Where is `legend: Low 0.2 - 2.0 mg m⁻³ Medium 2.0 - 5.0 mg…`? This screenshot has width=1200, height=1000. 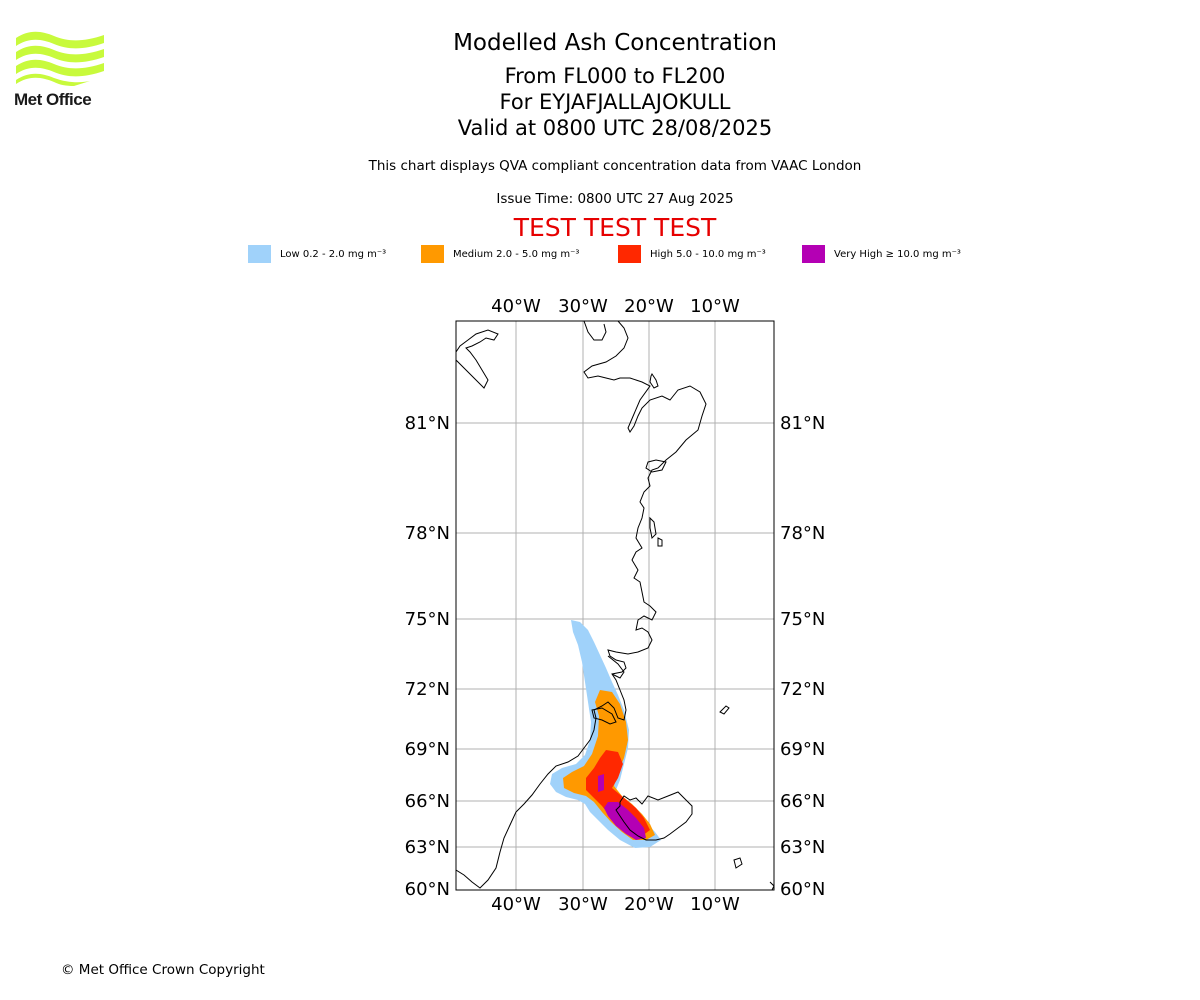 legend: Low 0.2 - 2.0 mg m⁻³ Medium 2.0 - 5.0 mg… is located at coordinates (600, 254).